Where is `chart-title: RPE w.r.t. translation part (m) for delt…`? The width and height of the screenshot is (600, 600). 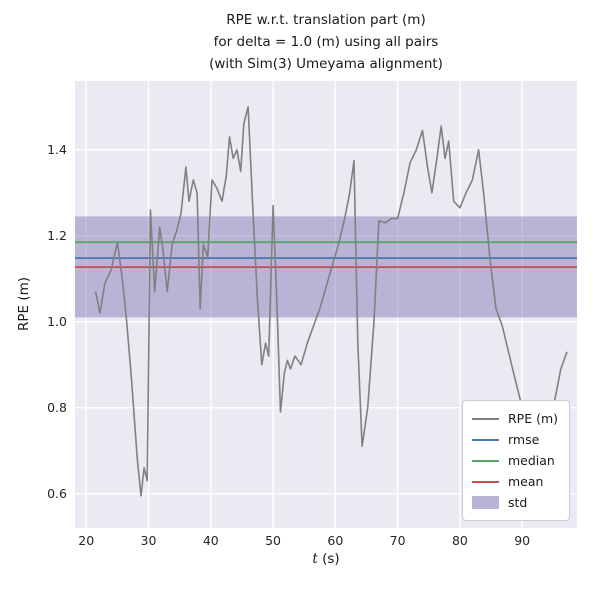
chart-title: RPE w.r.t. translation part (m) for delt… is located at coordinates (326, 42).